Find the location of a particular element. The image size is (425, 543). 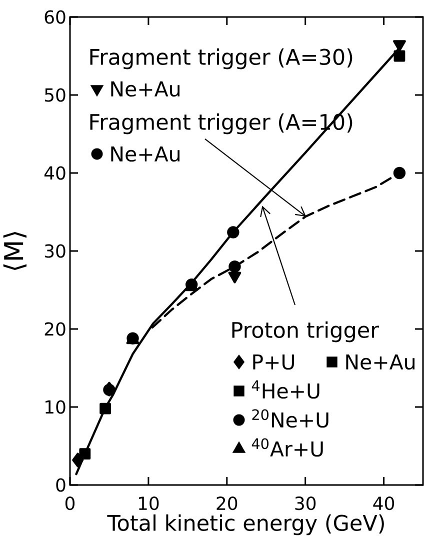

y-tick-label: 50 is located at coordinates (55, 95).